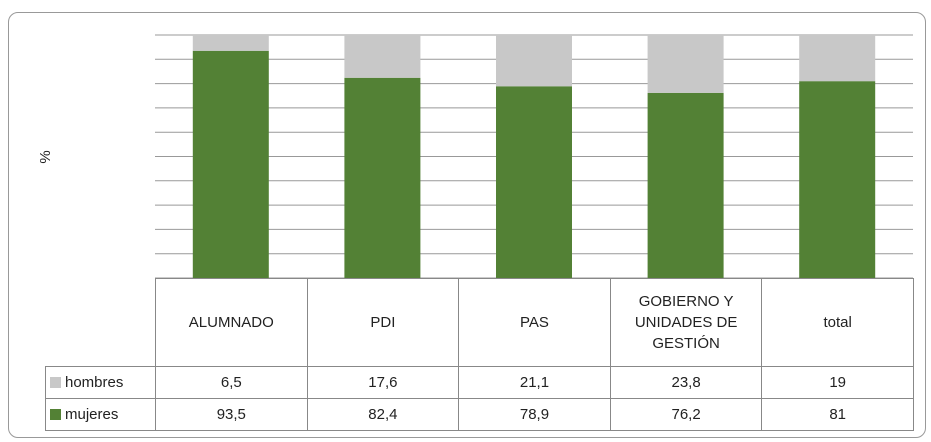  I want to click on data-label: 17,6, so click(383, 382).